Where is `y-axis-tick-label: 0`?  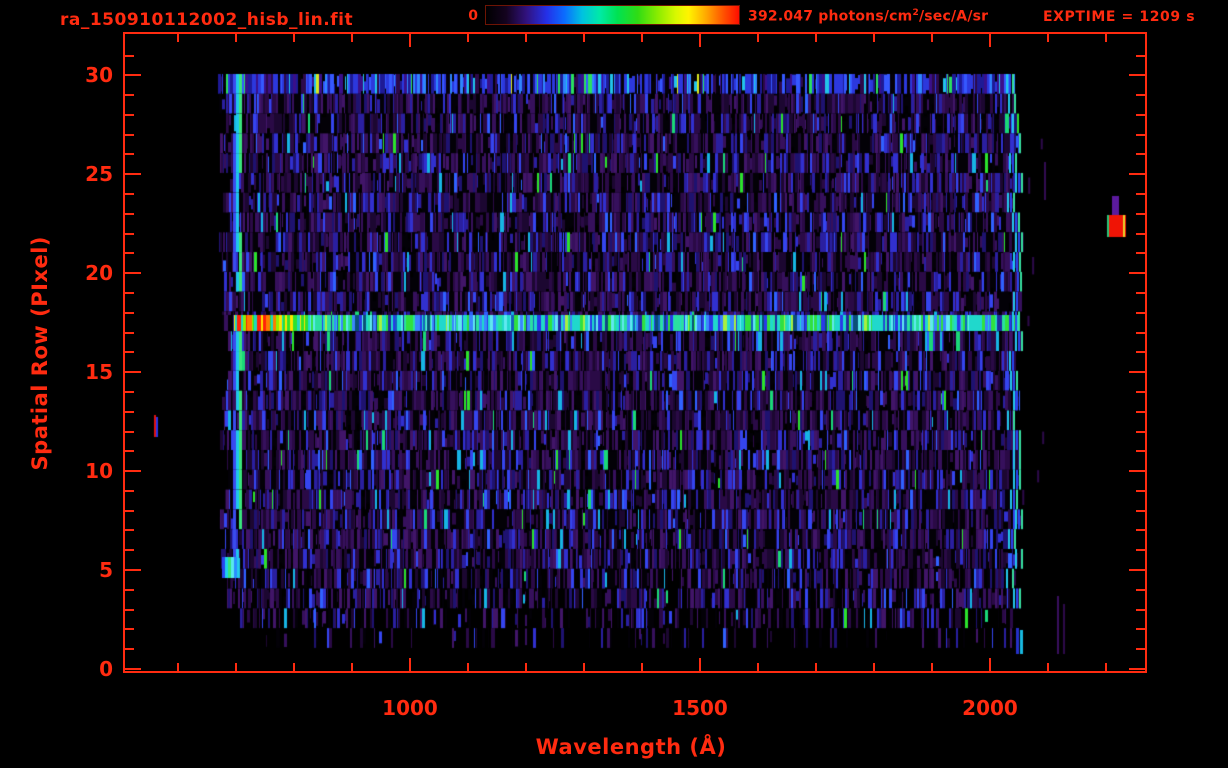
y-axis-tick-label: 0 is located at coordinates (106, 669).